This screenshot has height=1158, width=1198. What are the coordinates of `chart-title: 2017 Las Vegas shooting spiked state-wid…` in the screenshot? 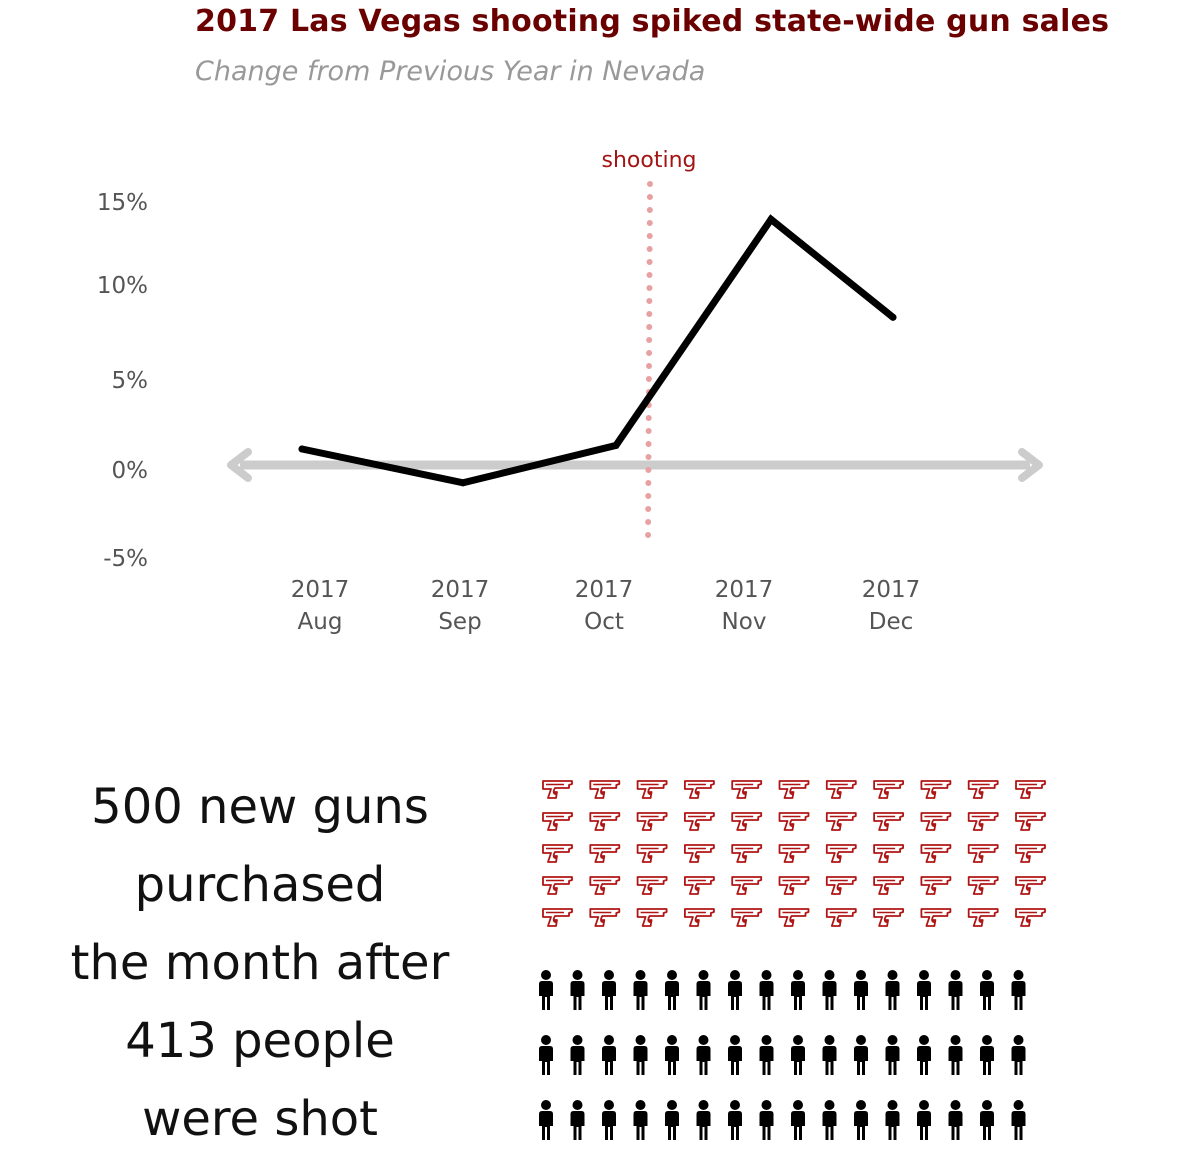 It's located at (652, 21).